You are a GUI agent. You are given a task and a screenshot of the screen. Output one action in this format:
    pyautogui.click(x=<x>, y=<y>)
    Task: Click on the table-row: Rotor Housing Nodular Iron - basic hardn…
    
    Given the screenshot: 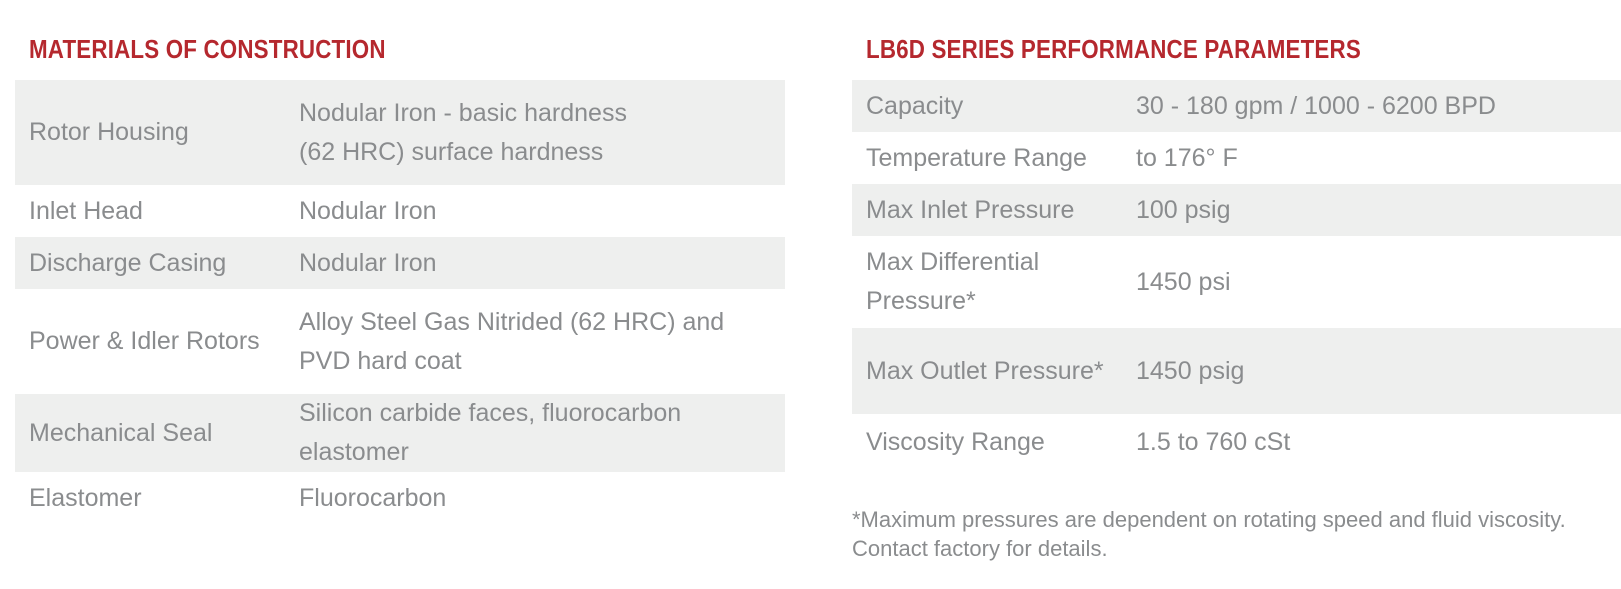 What is the action you would take?
    pyautogui.click(x=400, y=132)
    